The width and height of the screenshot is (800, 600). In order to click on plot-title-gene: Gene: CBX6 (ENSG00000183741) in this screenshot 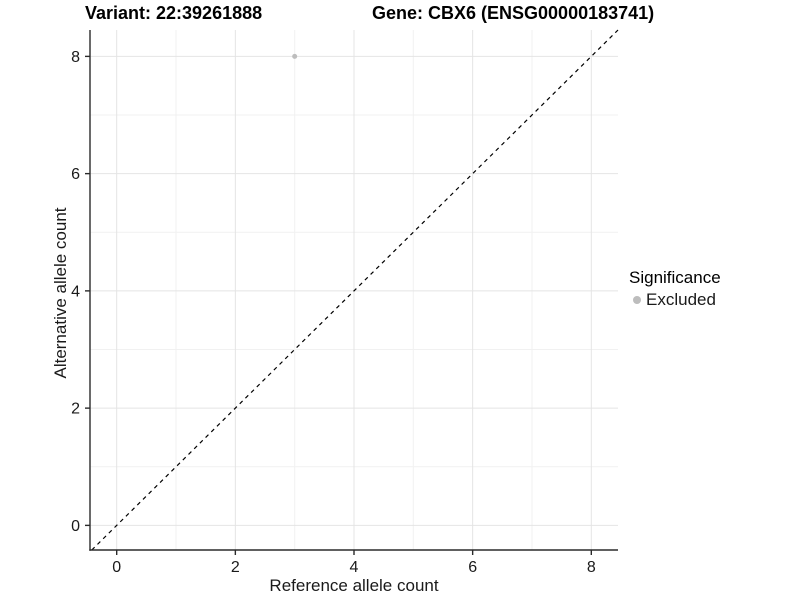, I will do `click(513, 13)`.